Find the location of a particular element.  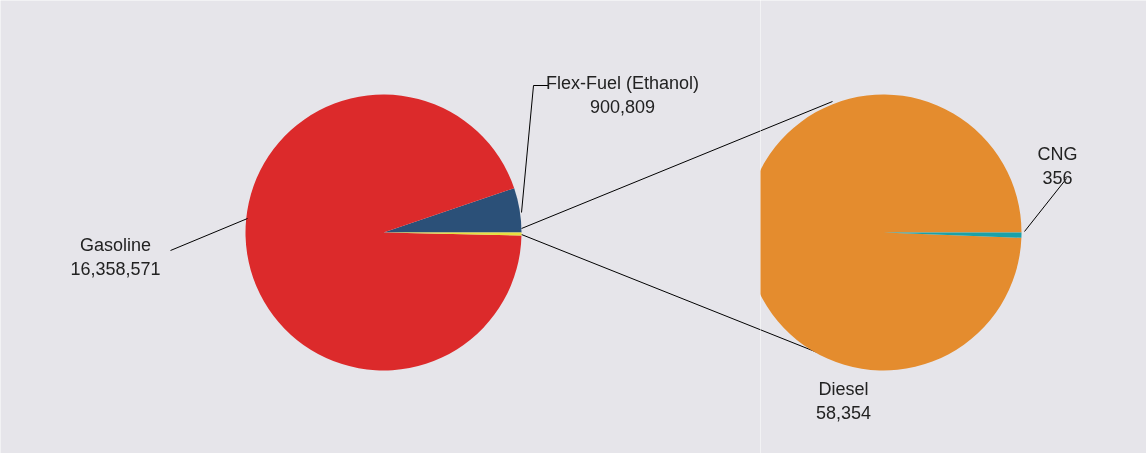

slice-label: Diesel is located at coordinates (843, 388).